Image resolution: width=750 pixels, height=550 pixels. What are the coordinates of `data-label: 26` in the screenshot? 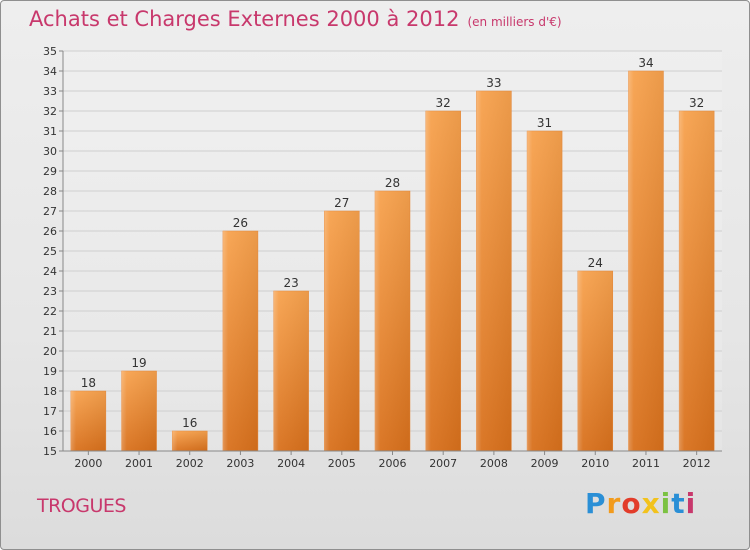 It's located at (240, 223).